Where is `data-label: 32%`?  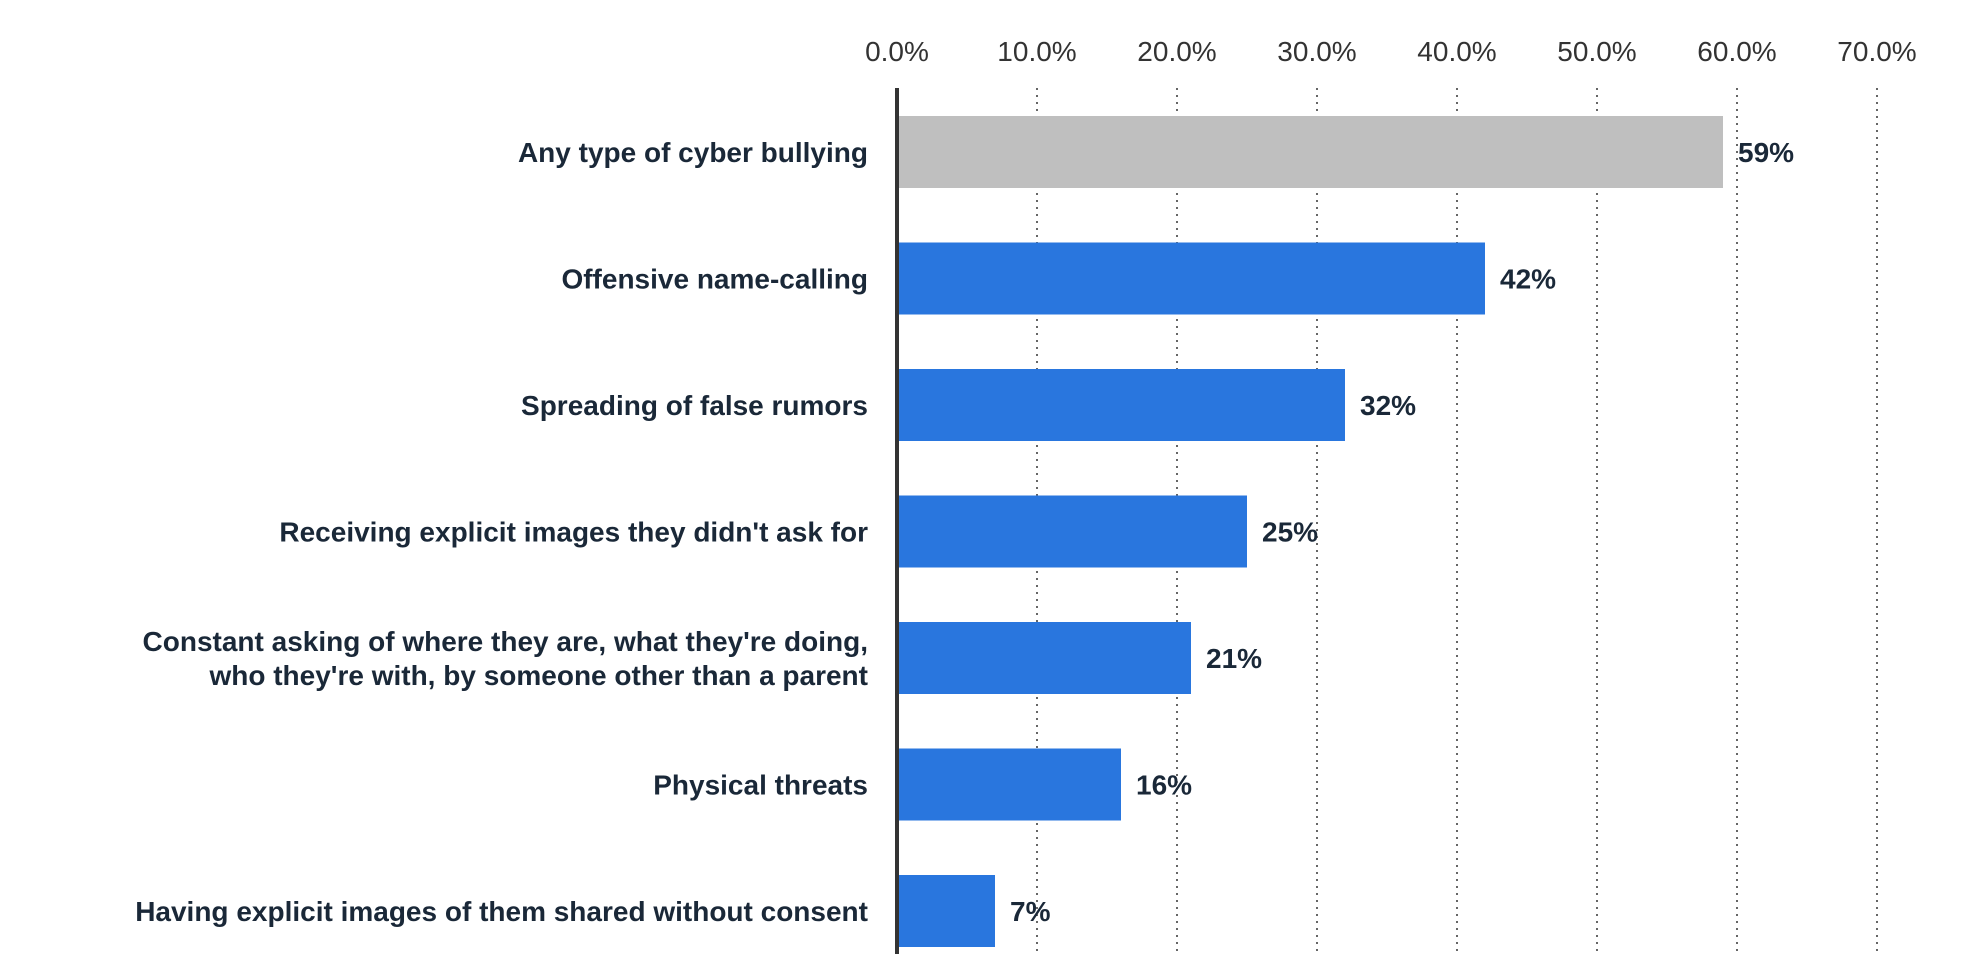
data-label: 32% is located at coordinates (1388, 405).